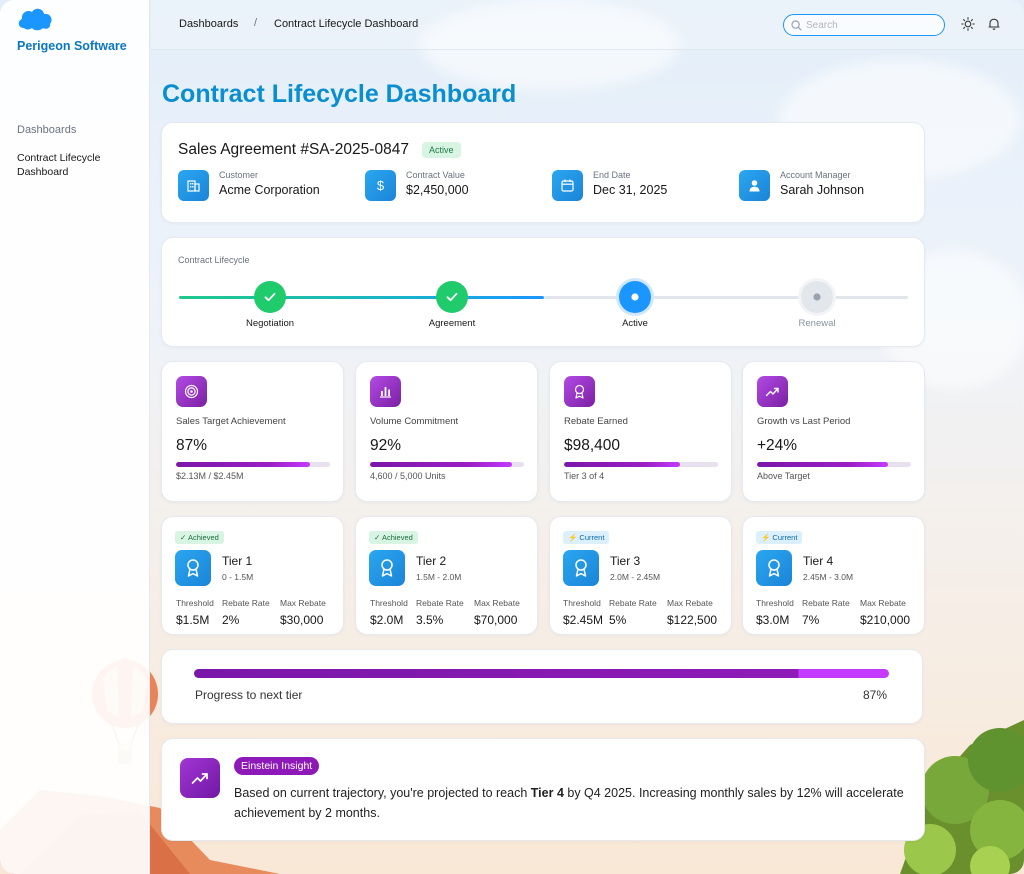 This screenshot has height=874, width=1024. I want to click on sidebar-item-contract-lifecycle-dashboard: Contract Lifecycle Dashboard, so click(59, 165).